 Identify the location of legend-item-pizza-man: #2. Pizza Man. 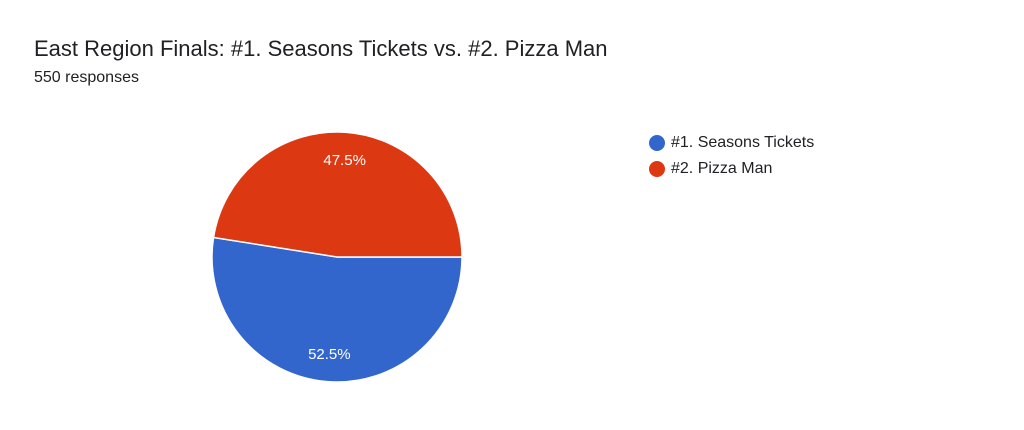
(731, 169).